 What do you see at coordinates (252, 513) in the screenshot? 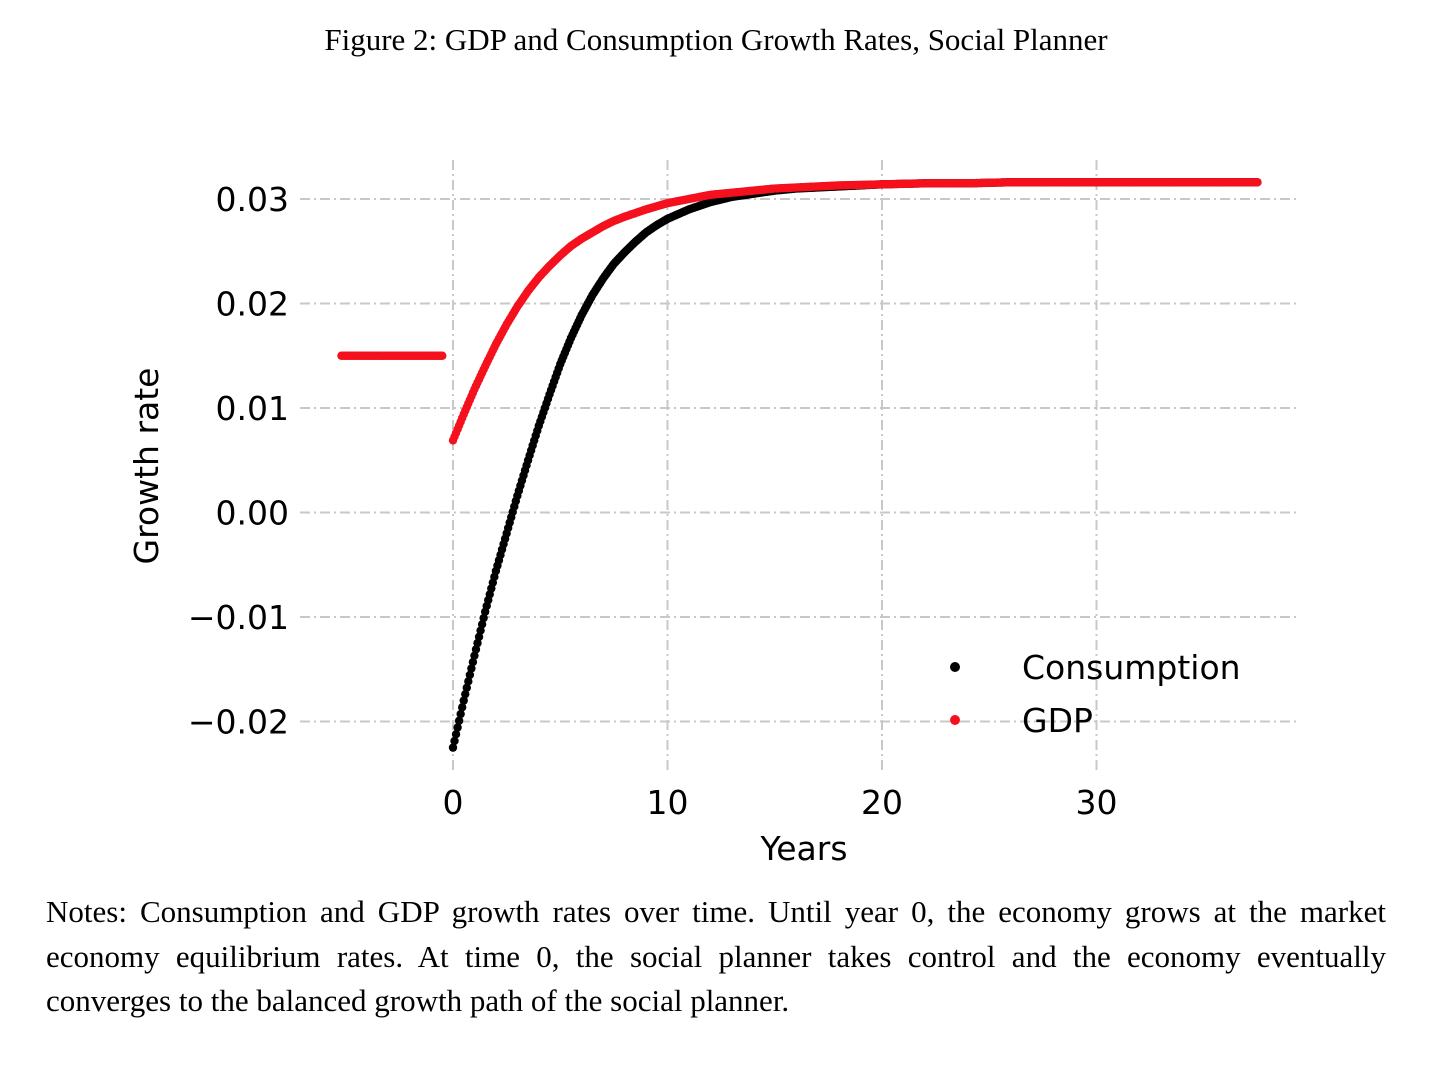
I see `y-tick-label: 0.00` at bounding box center [252, 513].